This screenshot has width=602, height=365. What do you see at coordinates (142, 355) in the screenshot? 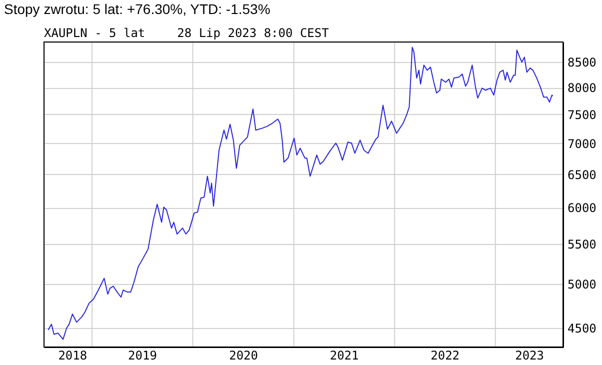
I see `x-tick-label: 2019` at bounding box center [142, 355].